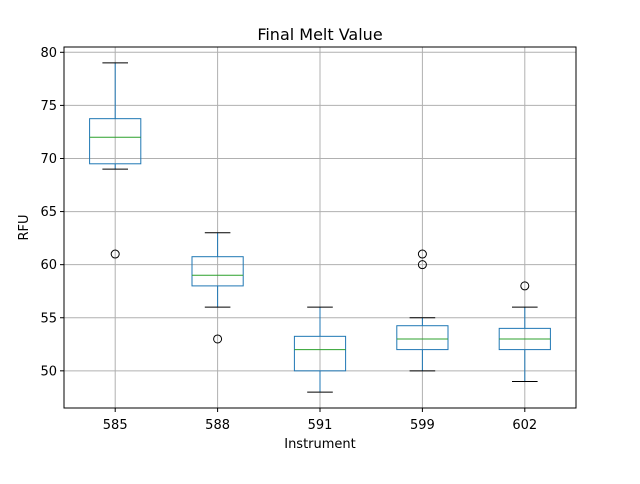  I want to click on y-tick-label: 60, so click(48, 265).